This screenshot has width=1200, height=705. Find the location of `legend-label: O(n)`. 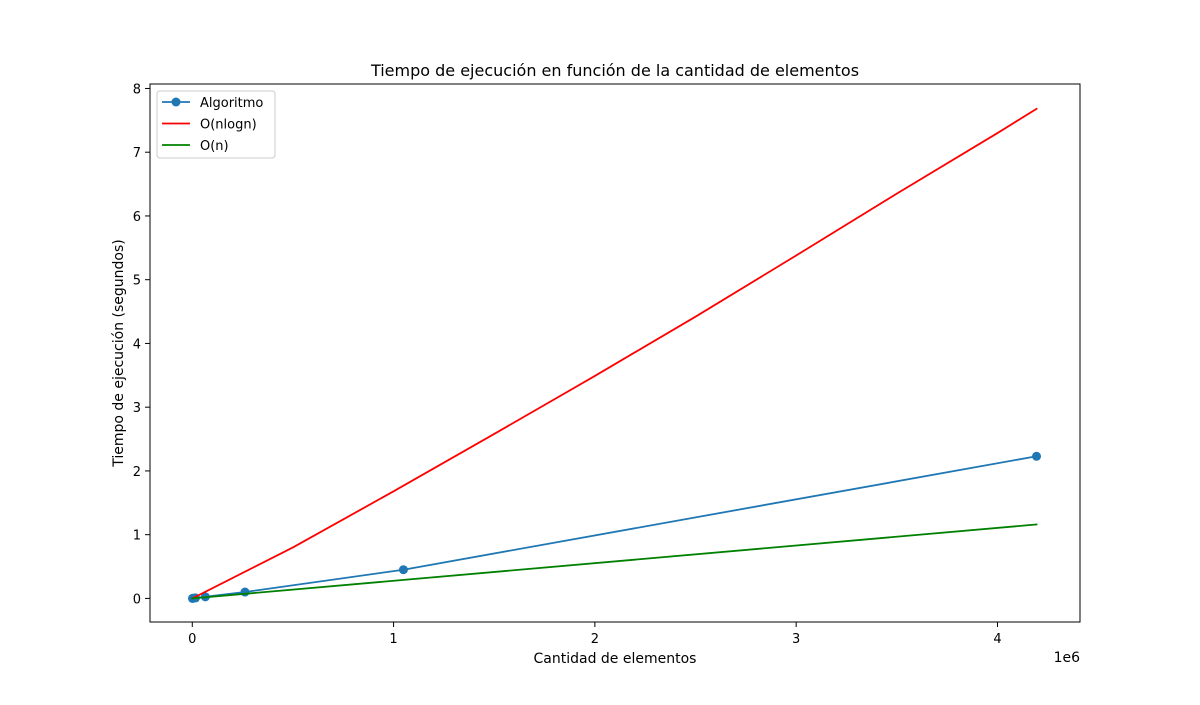

legend-label: O(n) is located at coordinates (214, 146).